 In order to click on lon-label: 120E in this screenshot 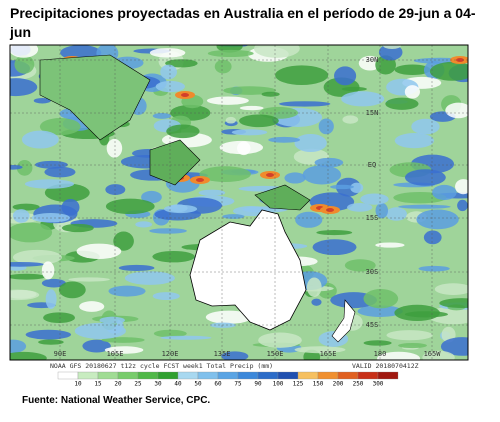, I will do `click(170, 354)`.